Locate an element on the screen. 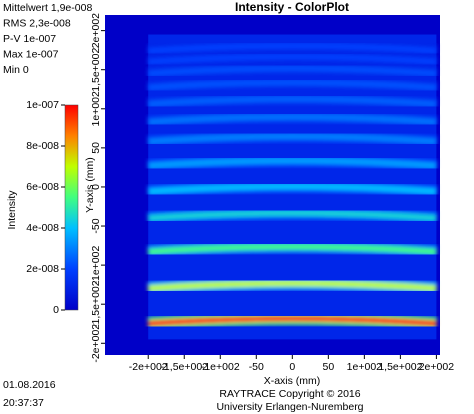  colorbar-tick-label: 2e-008 is located at coordinates (42, 269).